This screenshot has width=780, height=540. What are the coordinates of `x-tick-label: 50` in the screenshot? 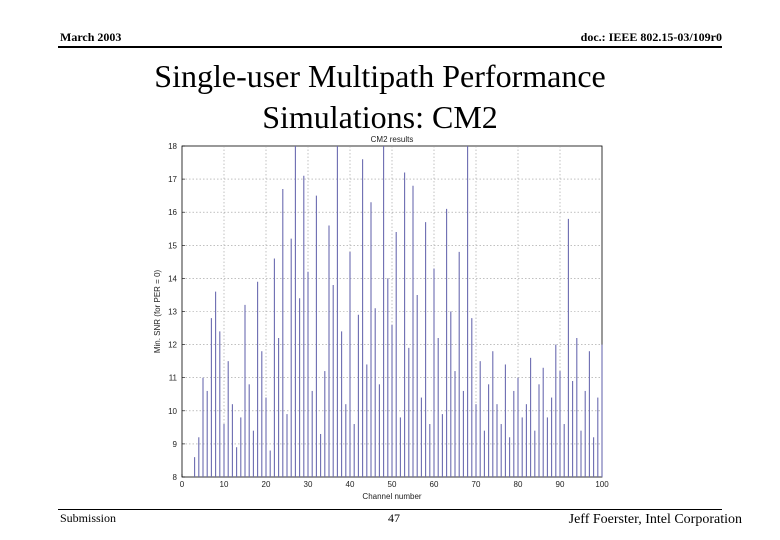 It's located at (392, 484).